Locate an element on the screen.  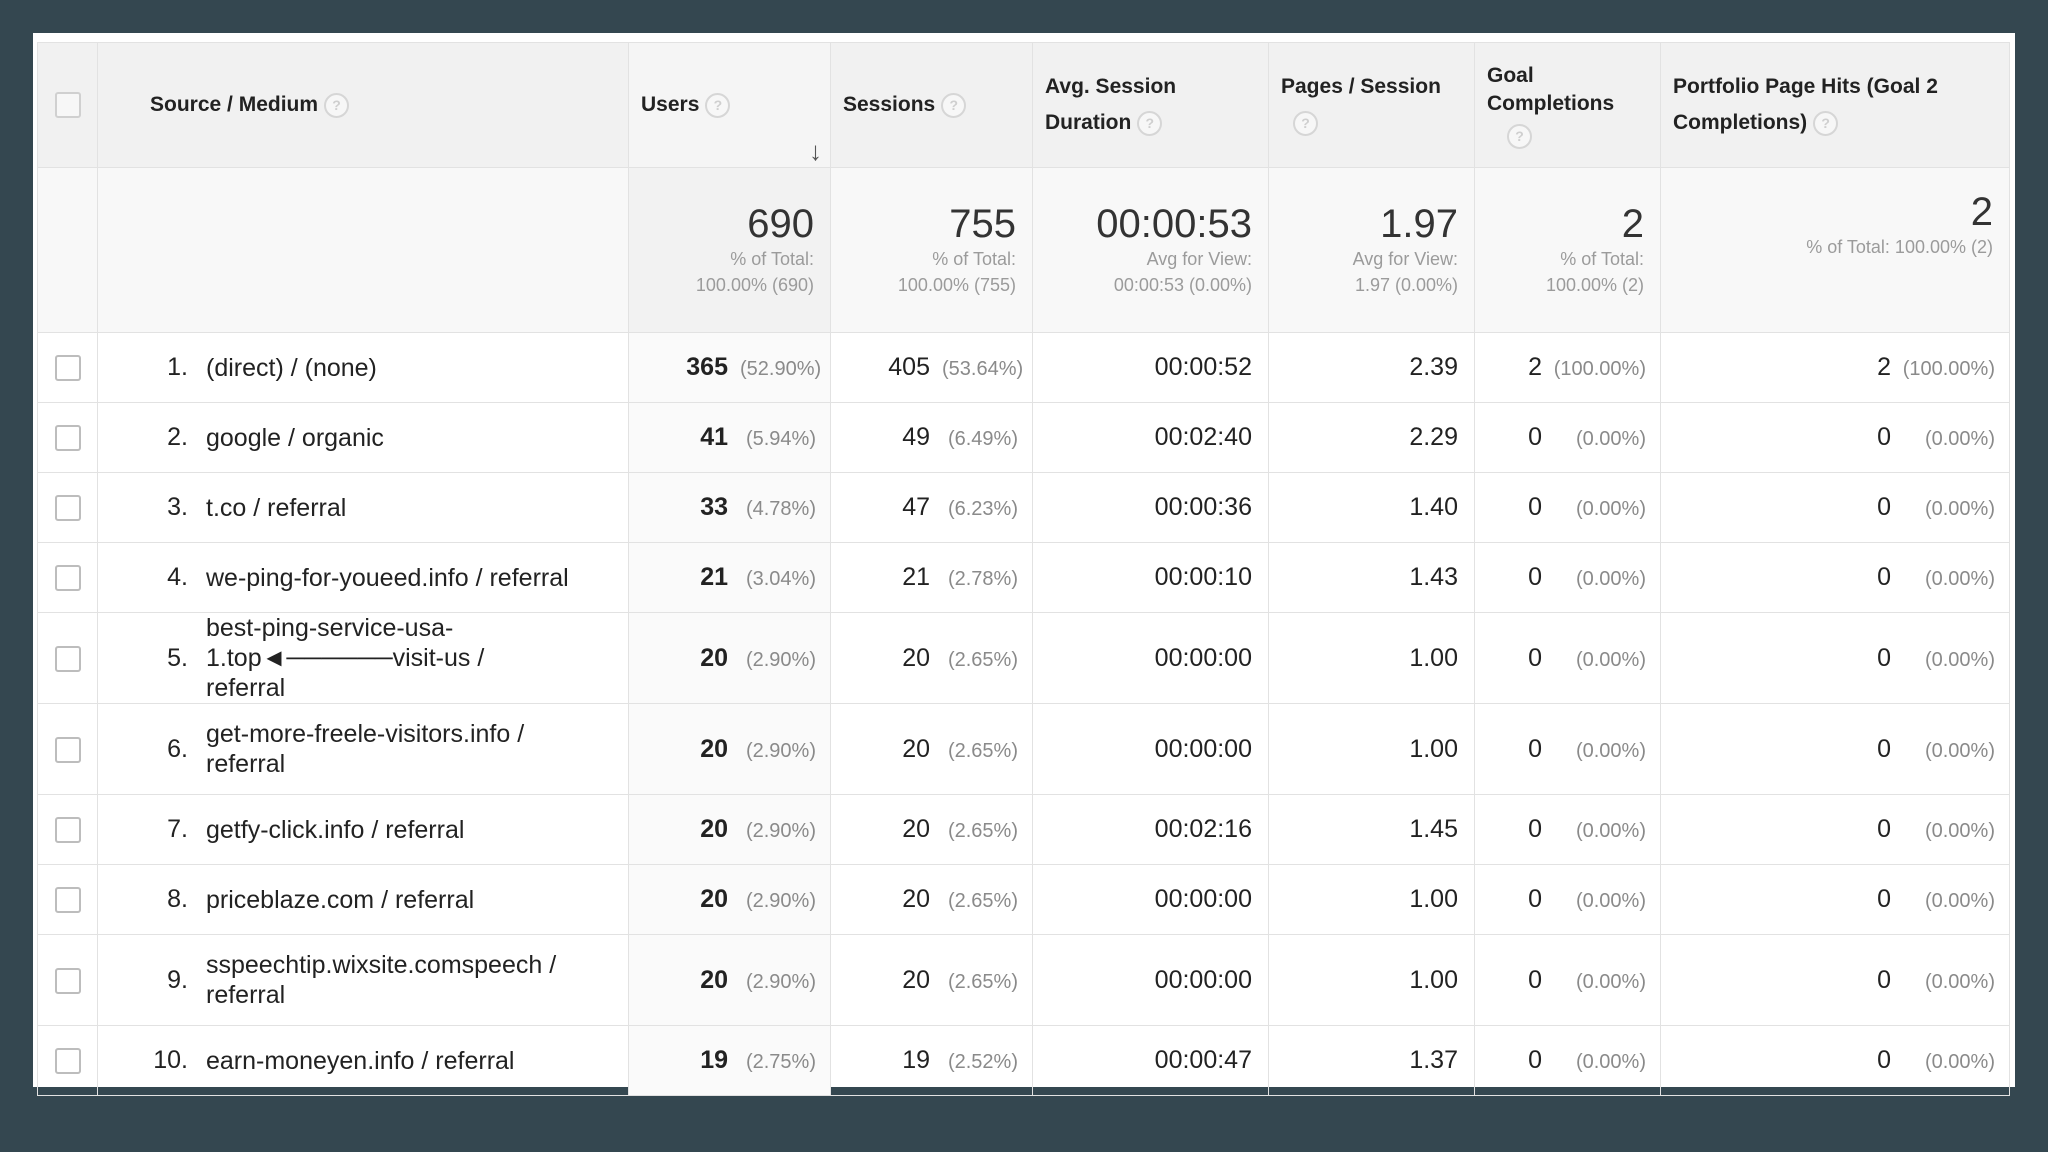
select-all-checkbox is located at coordinates (67, 105).